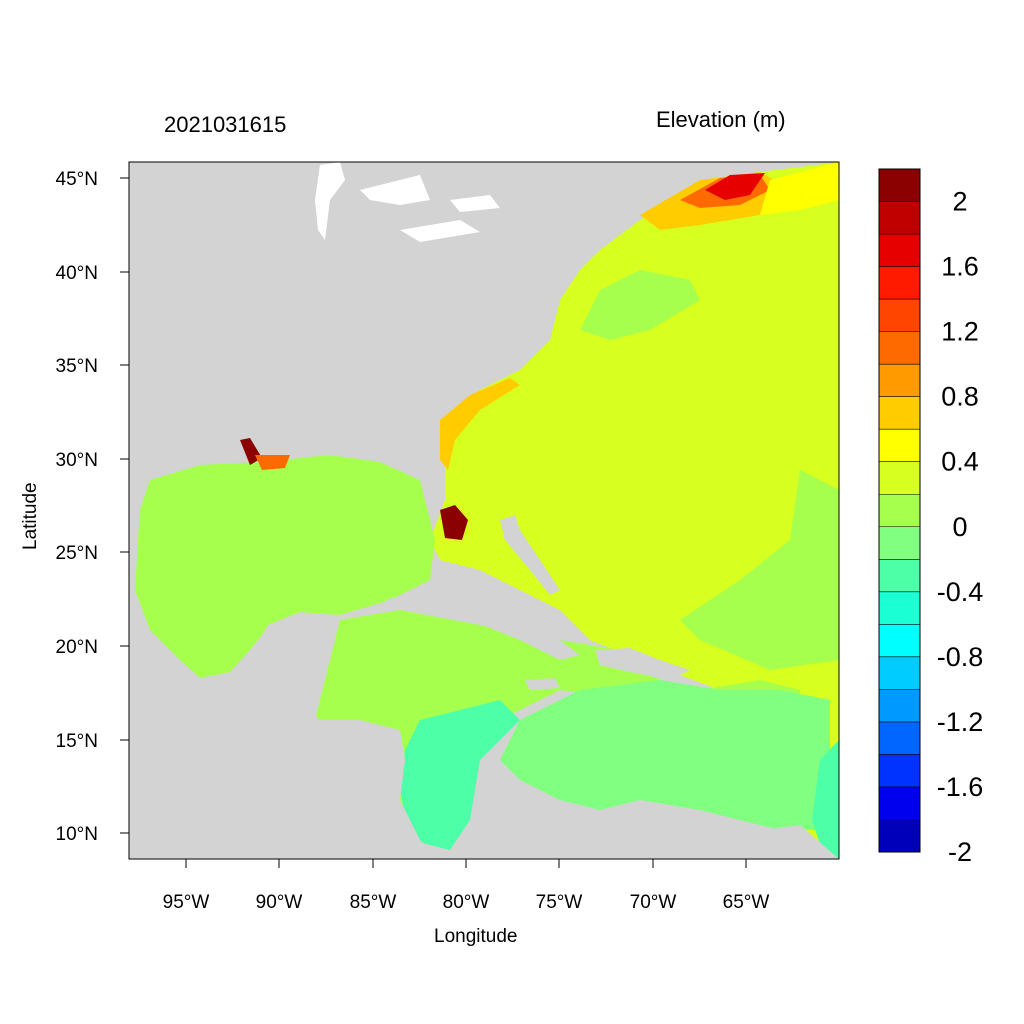  What do you see at coordinates (721, 119) in the screenshot?
I see `variable-title: Elevation (m)` at bounding box center [721, 119].